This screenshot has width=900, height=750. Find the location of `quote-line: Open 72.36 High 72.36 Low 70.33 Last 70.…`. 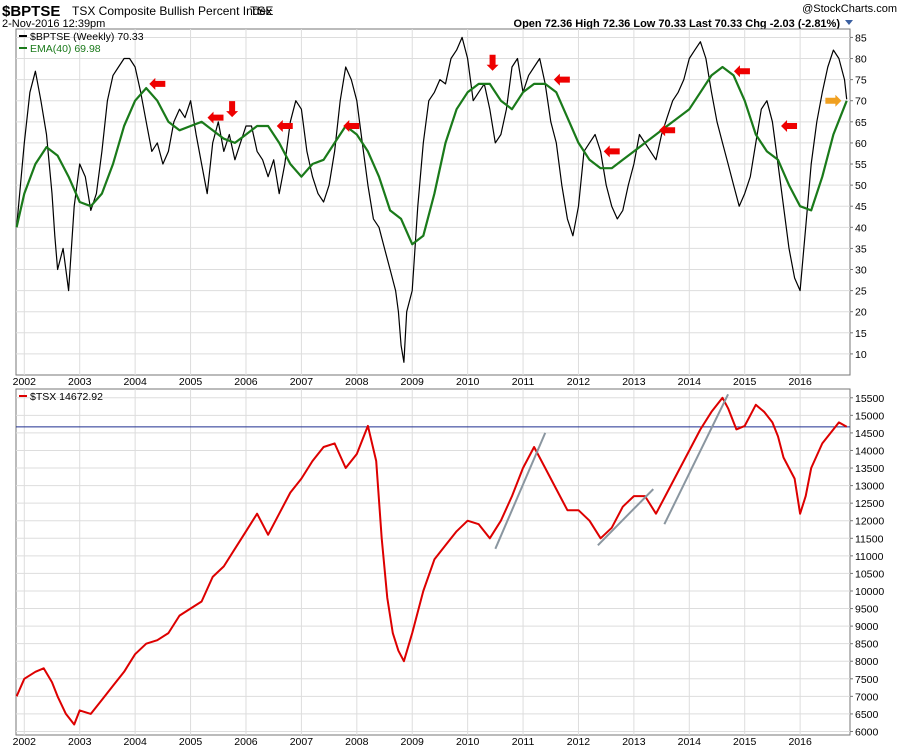

quote-line: Open 72.36 High 72.36 Low 70.33 Last 70.… is located at coordinates (677, 24).